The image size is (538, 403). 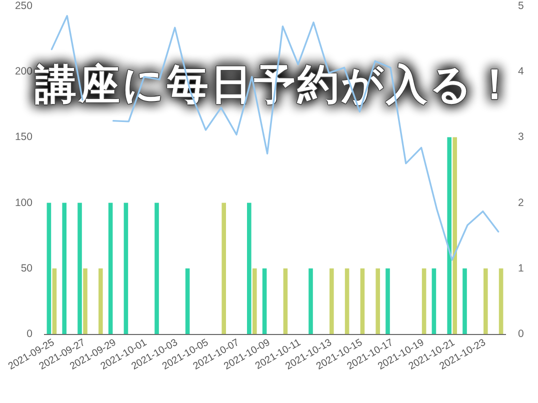 What do you see at coordinates (521, 202) in the screenshot?
I see `y2-tick-label: 2` at bounding box center [521, 202].